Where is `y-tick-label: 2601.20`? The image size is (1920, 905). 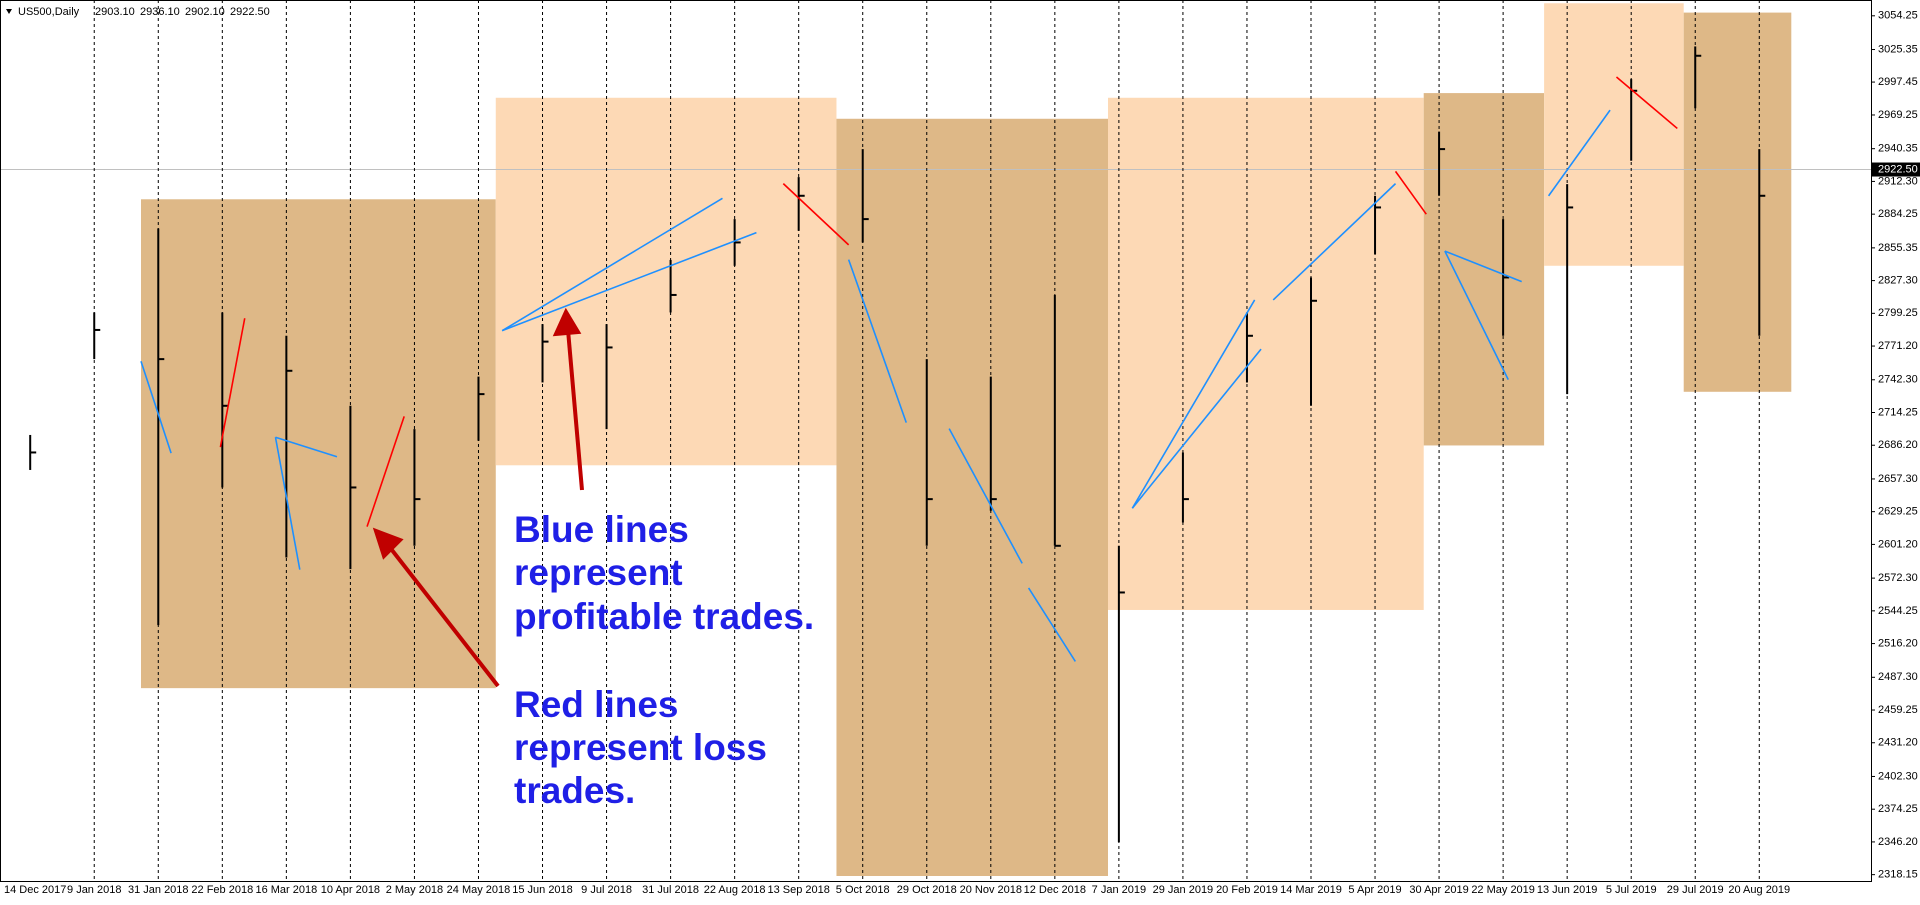
y-tick-label: 2601.20 is located at coordinates (1898, 544).